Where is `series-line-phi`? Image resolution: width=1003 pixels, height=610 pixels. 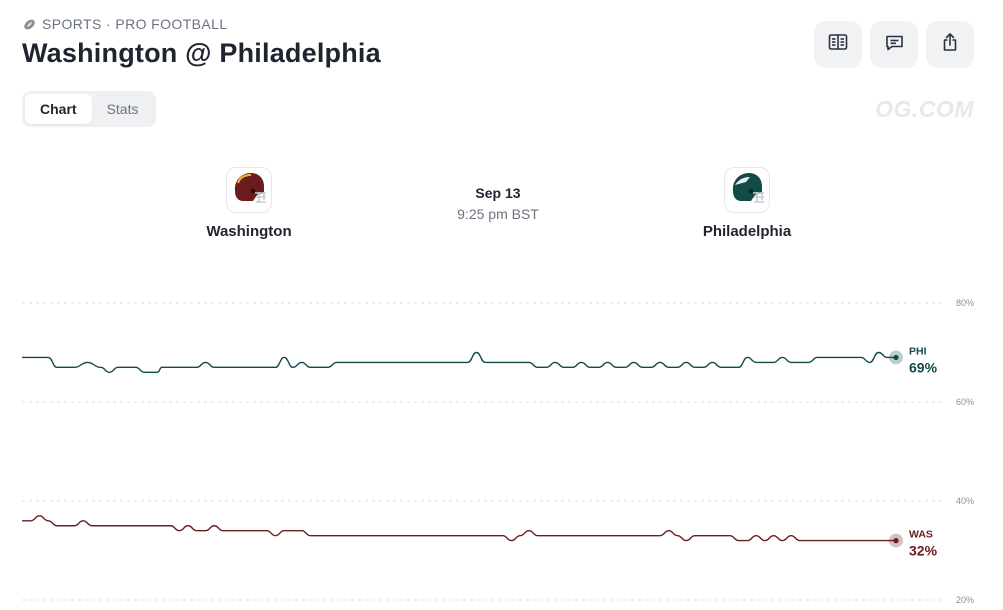
series-line-phi is located at coordinates (459, 362).